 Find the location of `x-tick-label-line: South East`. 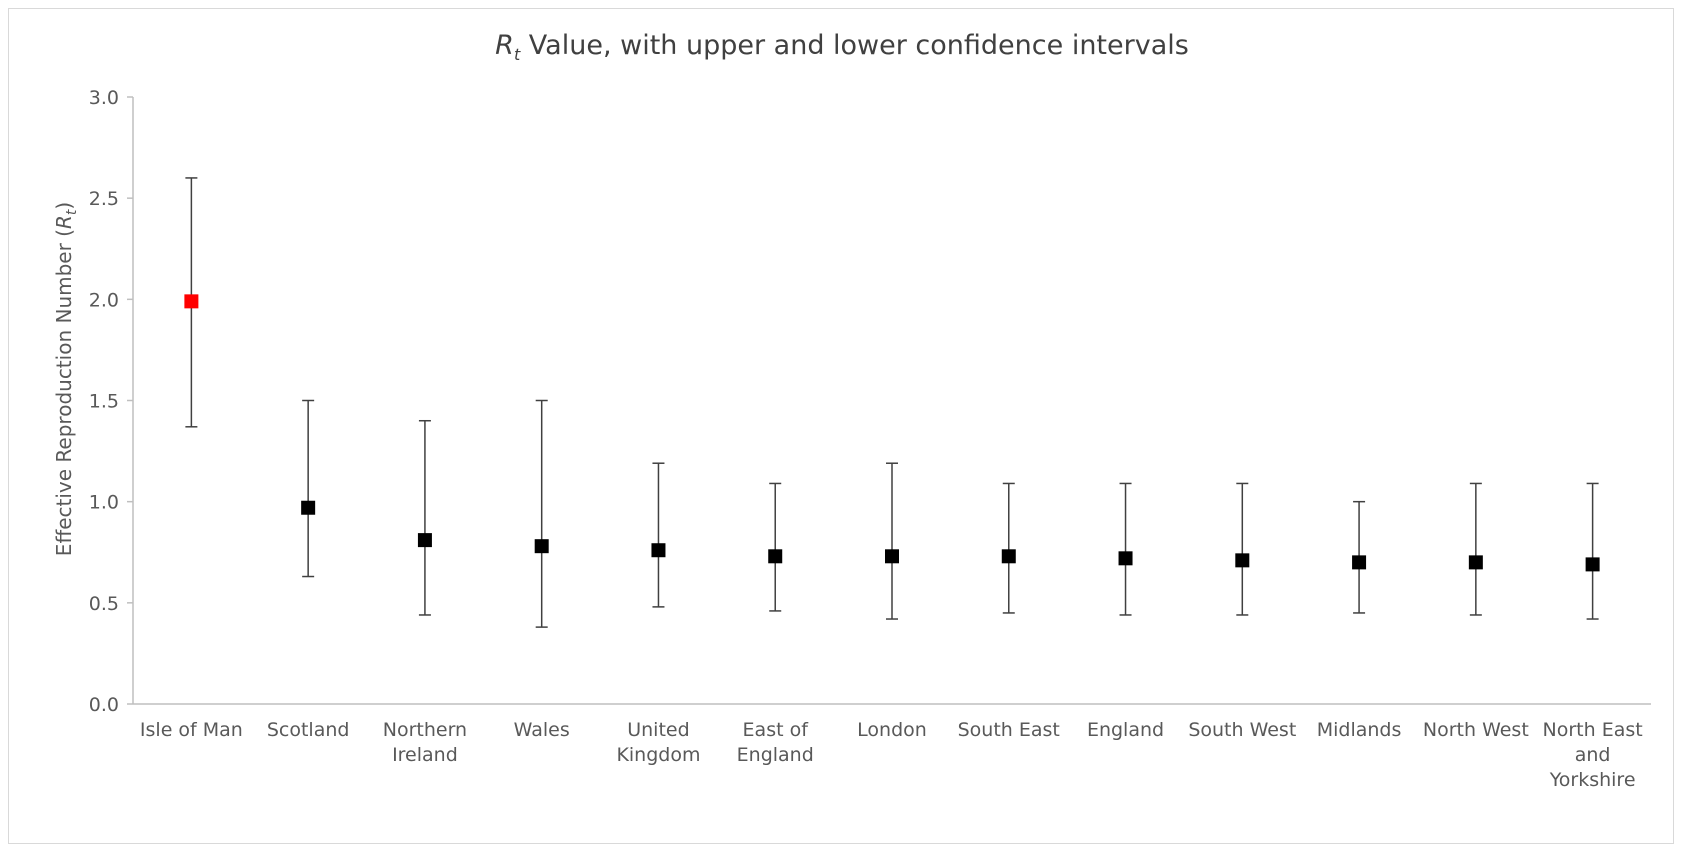

x-tick-label-line: South East is located at coordinates (1009, 730).